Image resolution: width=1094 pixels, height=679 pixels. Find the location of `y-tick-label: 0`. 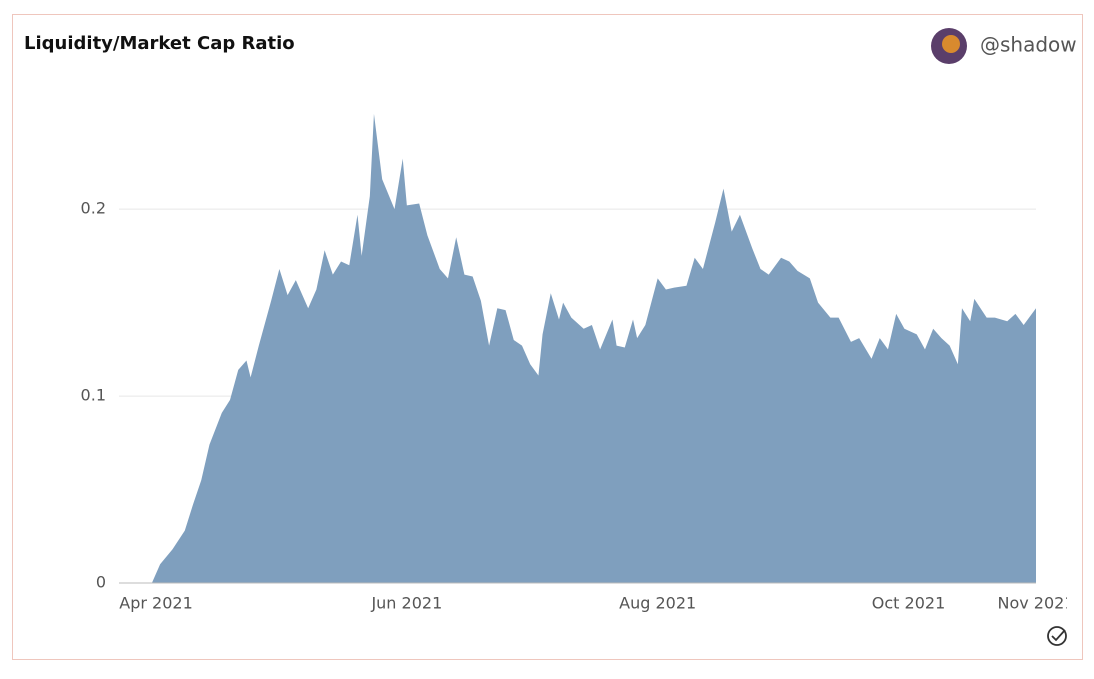

y-tick-label: 0 is located at coordinates (101, 582).